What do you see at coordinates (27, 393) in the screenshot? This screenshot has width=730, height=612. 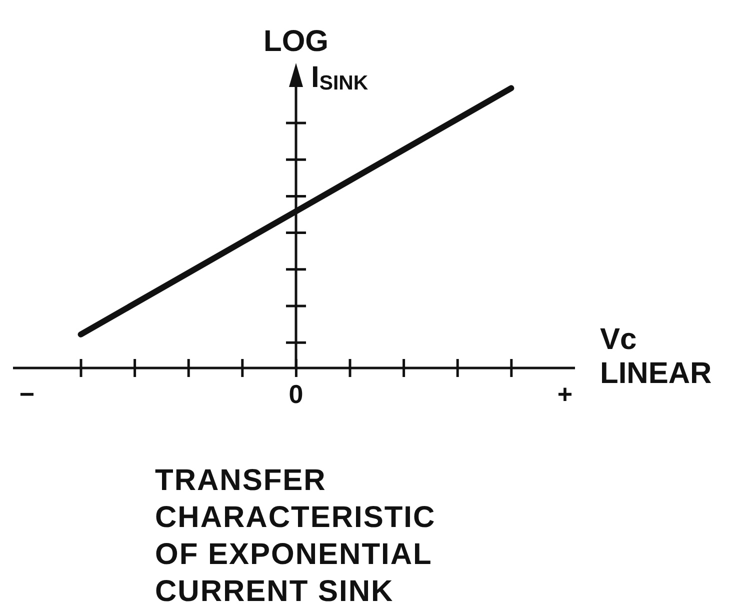 I see `x-tick-label: −` at bounding box center [27, 393].